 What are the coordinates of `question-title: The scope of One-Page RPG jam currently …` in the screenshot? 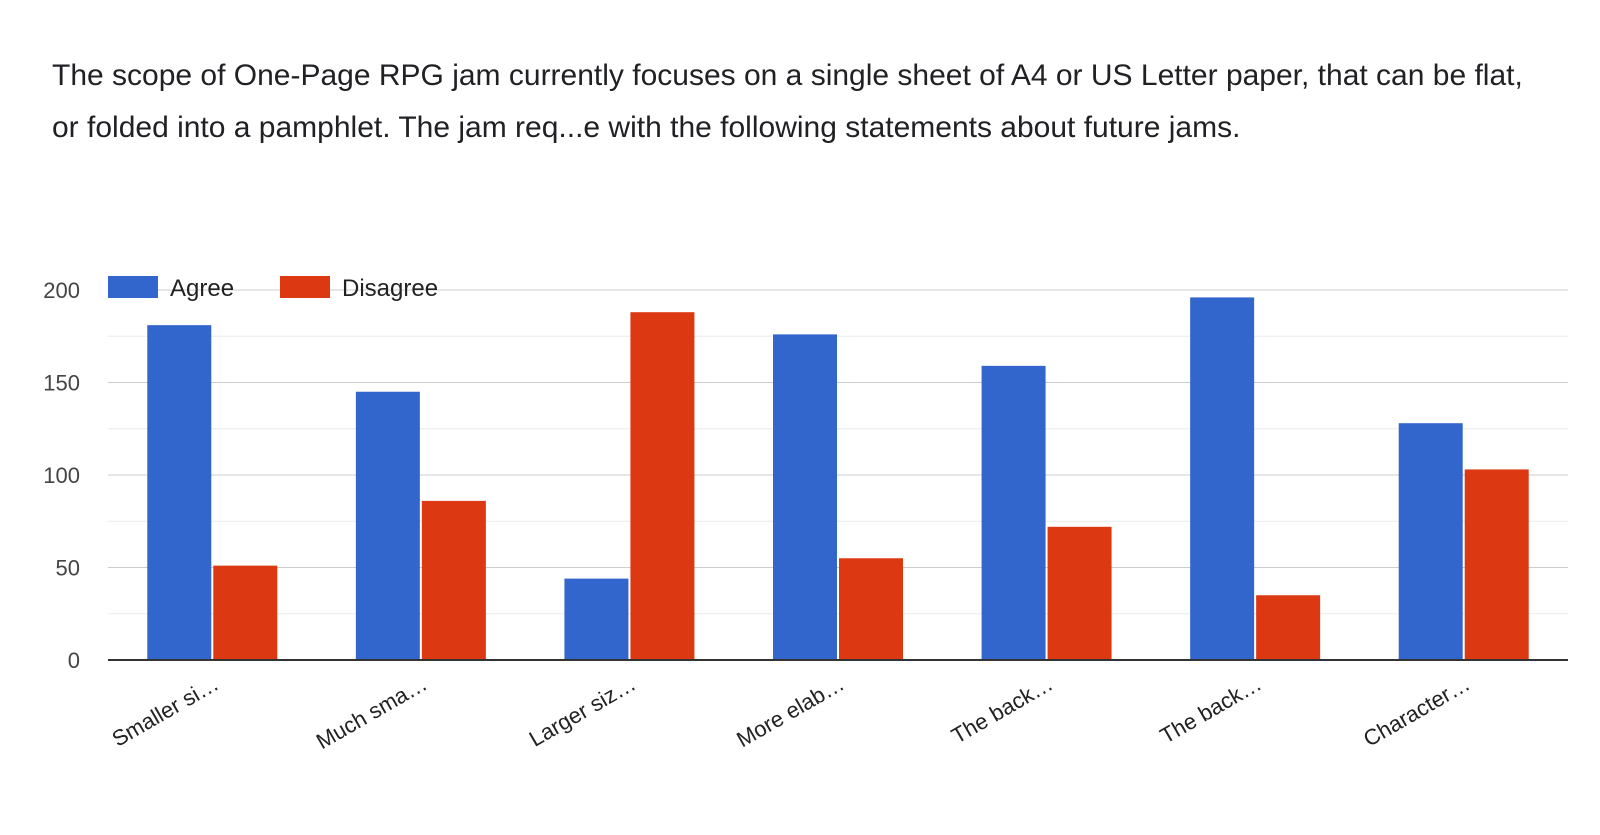 It's located at (787, 101).